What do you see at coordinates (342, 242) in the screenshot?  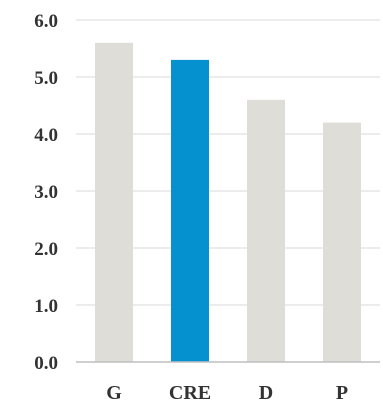 I see `bar-p` at bounding box center [342, 242].